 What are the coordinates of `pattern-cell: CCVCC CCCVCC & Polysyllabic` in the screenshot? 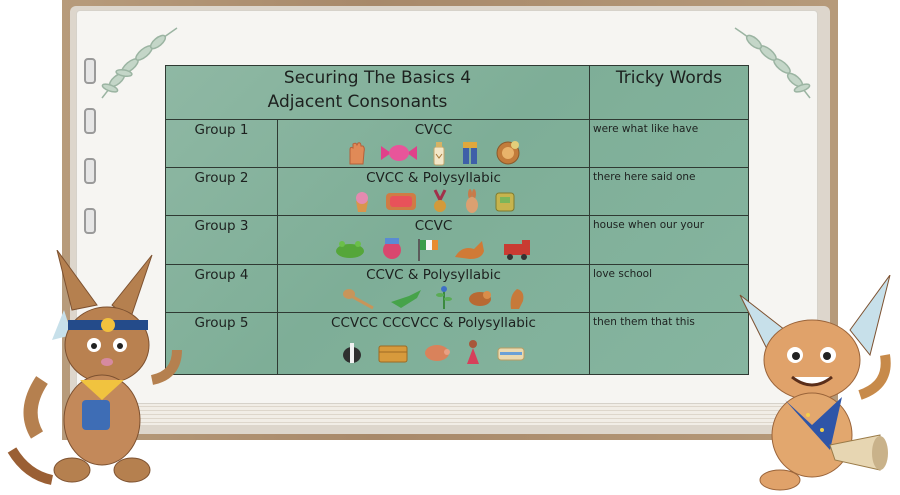 It's located at (433, 343).